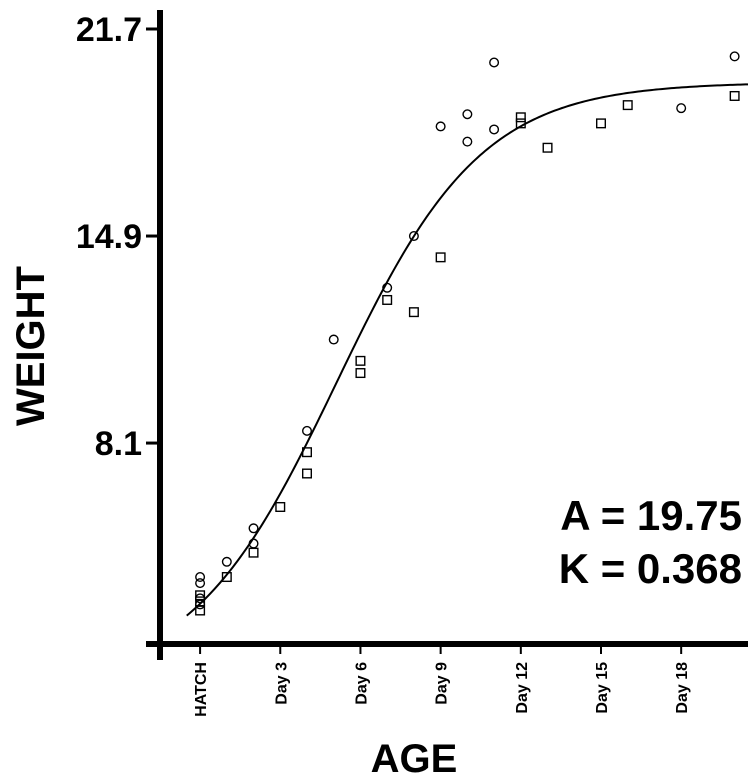 This screenshot has width=748, height=784. Describe the element at coordinates (31, 346) in the screenshot. I see `y-axis-title: WEIGHT` at that location.